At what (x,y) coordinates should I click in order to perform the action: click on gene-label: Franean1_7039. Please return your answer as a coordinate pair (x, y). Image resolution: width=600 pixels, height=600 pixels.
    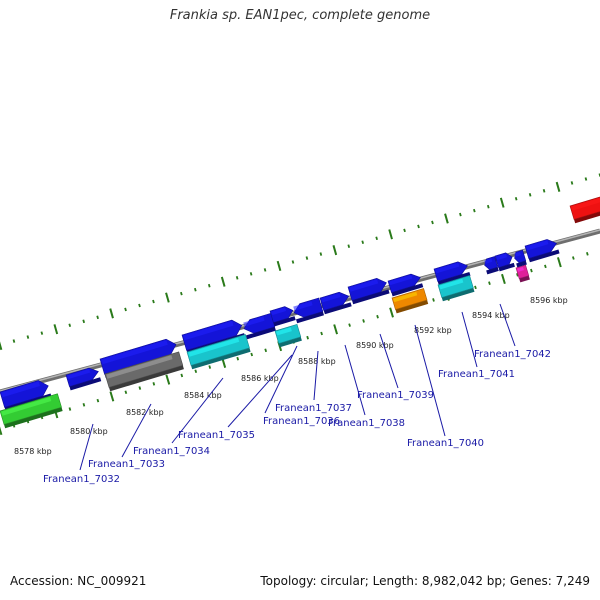
    Looking at the image, I should click on (395, 395).